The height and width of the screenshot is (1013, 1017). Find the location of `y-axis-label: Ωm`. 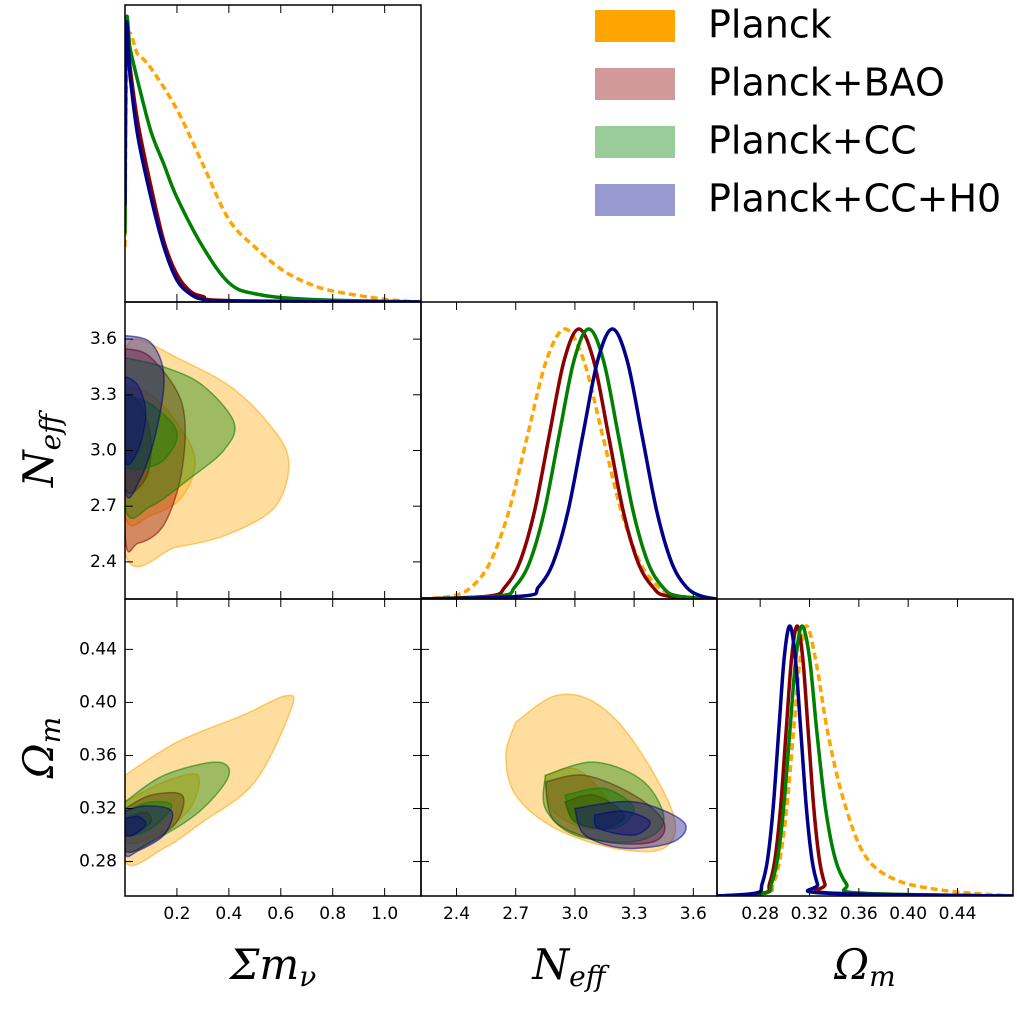

y-axis-label: Ωm is located at coordinates (40, 748).